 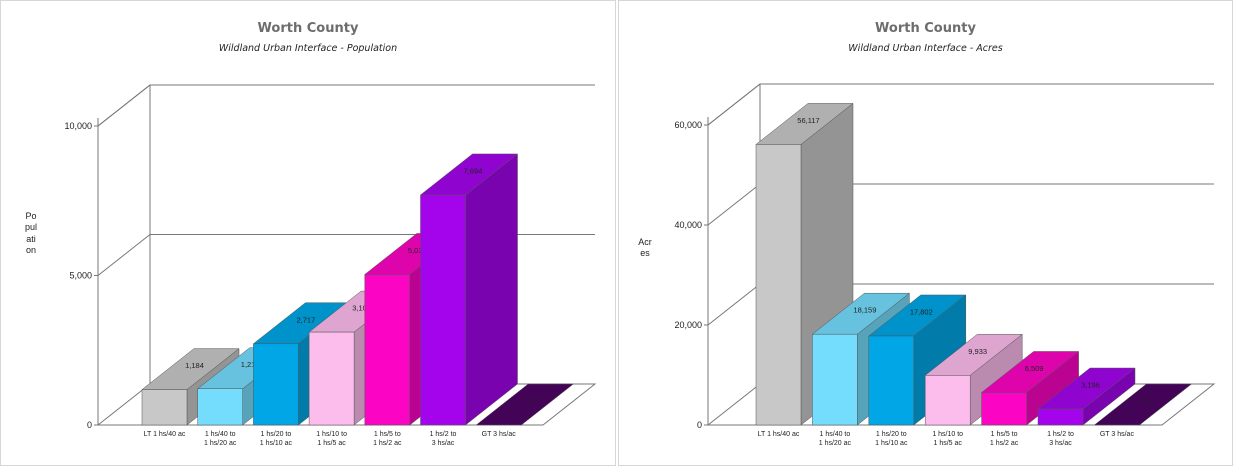 What do you see at coordinates (688, 125) in the screenshot?
I see `y-tick-label: 60,000` at bounding box center [688, 125].